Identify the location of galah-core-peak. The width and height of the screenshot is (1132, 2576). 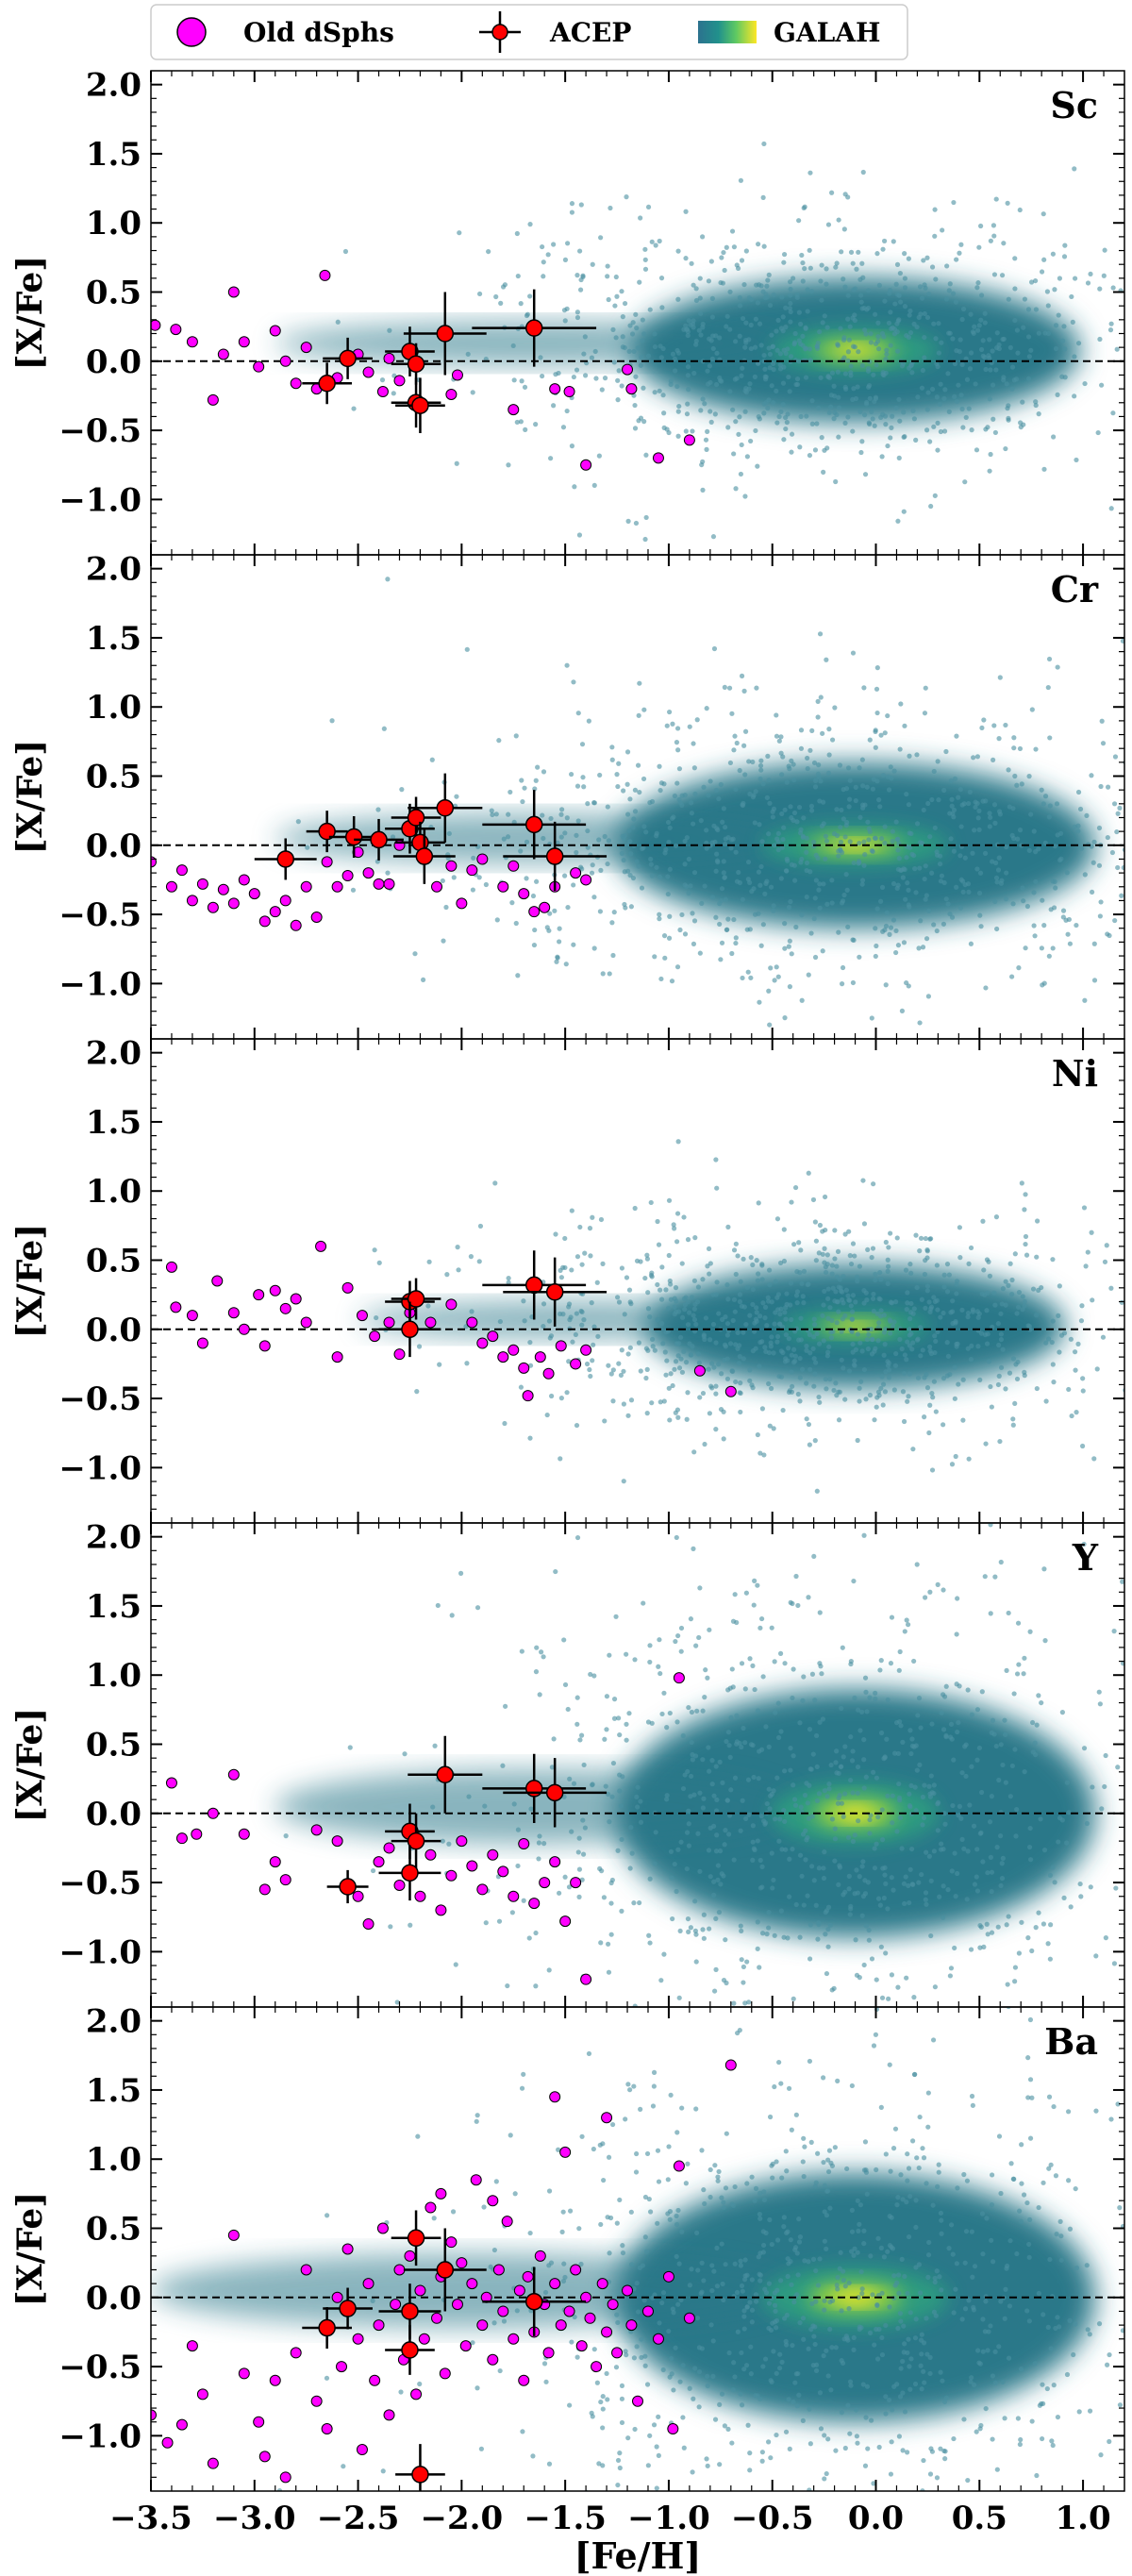
(855, 1326).